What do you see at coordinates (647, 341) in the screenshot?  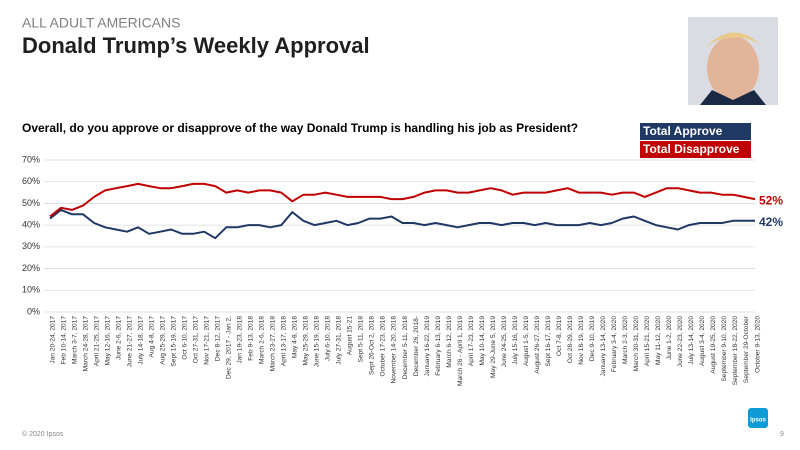 I see `x-tick-label: April 15-21, 2020` at bounding box center [647, 341].